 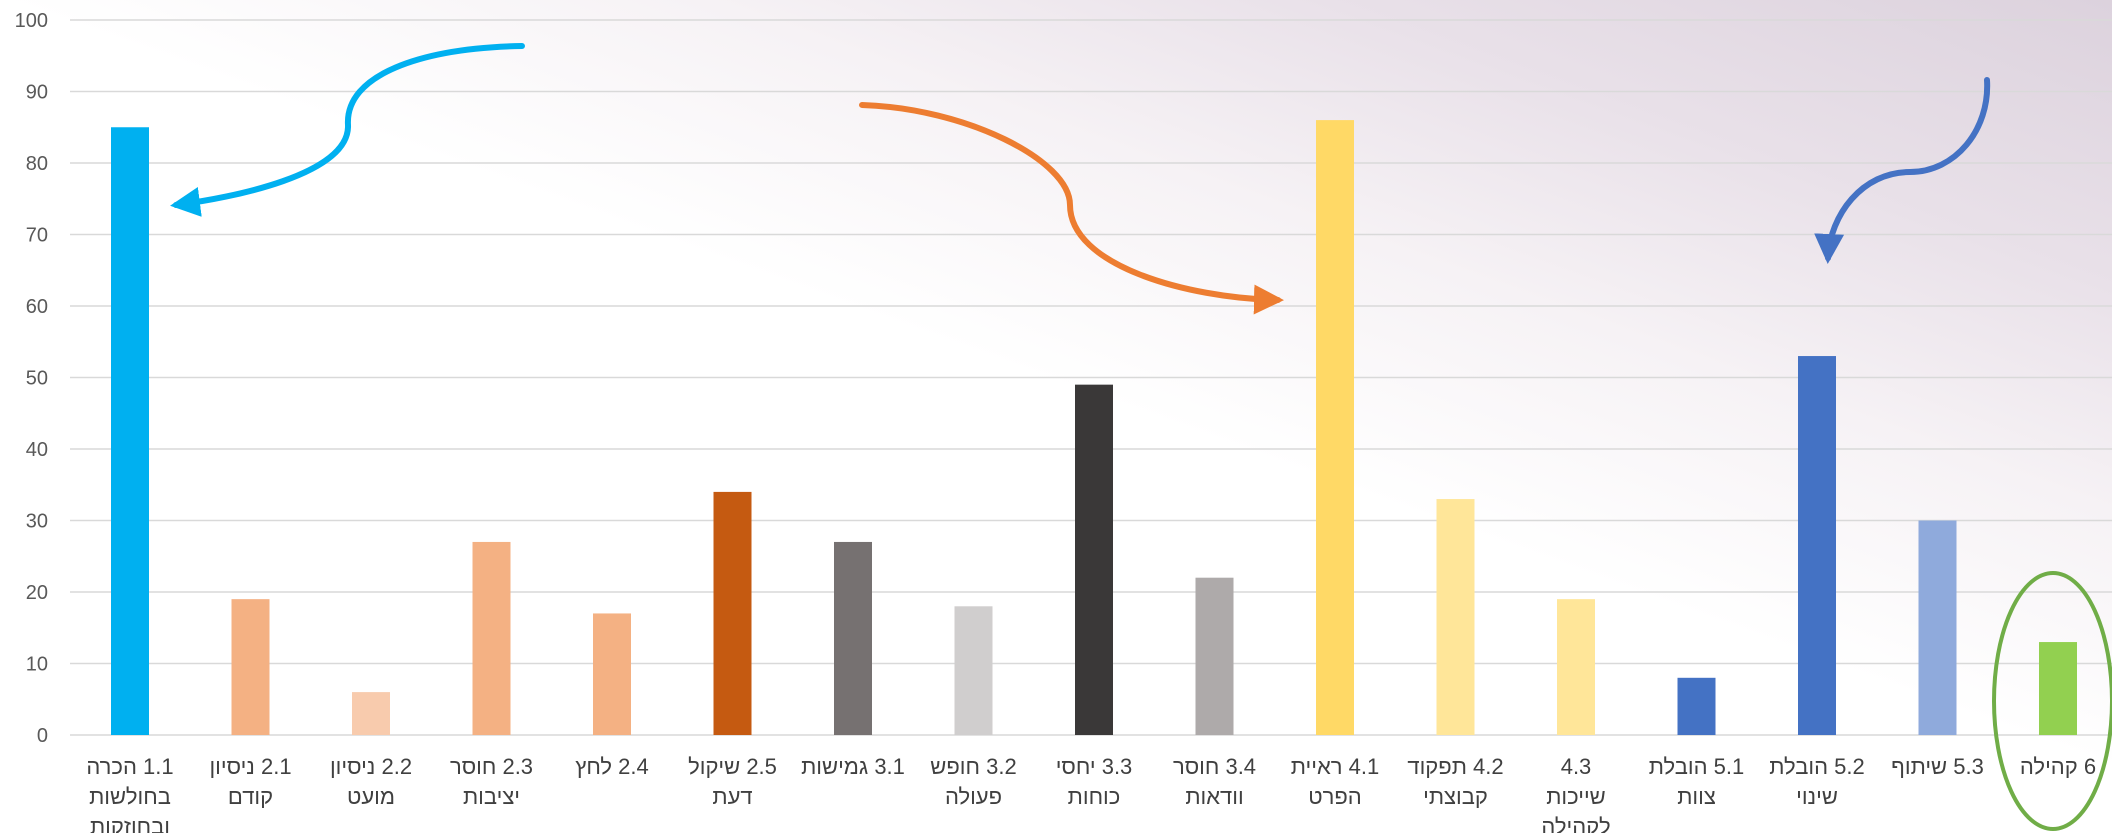 I want to click on annotation-ellipse-green, so click(x=2052, y=701).